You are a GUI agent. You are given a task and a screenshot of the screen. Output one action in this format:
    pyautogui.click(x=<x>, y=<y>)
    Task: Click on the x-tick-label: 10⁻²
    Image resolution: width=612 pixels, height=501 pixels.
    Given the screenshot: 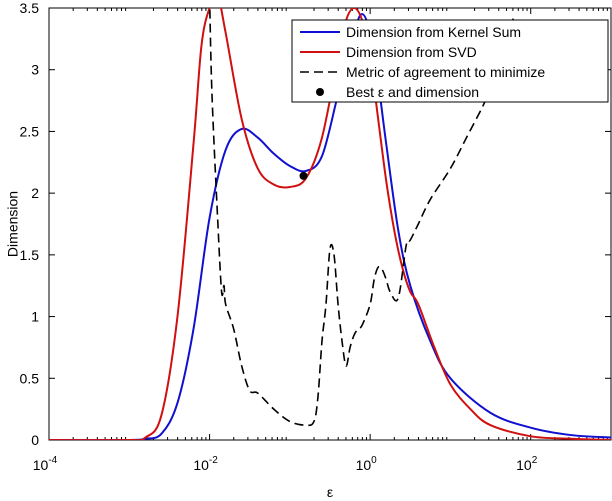 What is the action you would take?
    pyautogui.click(x=205, y=464)
    